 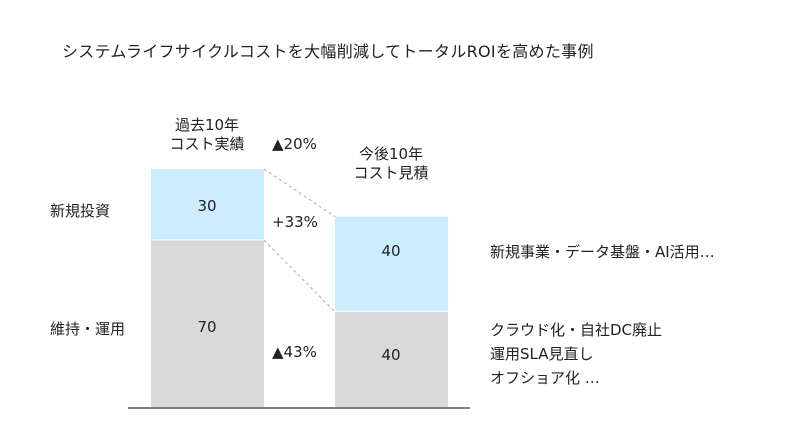 What do you see at coordinates (542, 354) in the screenshot?
I see `annotation-maintenance-line: 運用SLA見直し` at bounding box center [542, 354].